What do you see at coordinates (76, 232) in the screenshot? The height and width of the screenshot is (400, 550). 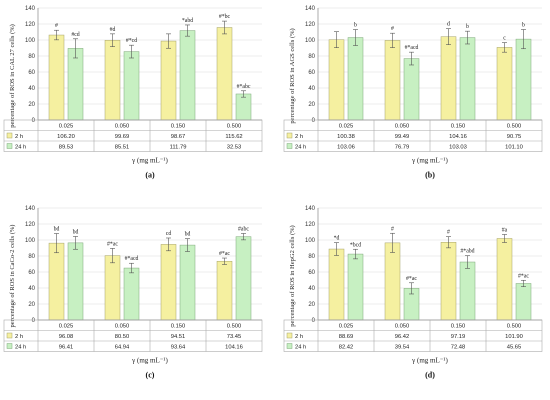 I see `significance-label: bd` at bounding box center [76, 232].